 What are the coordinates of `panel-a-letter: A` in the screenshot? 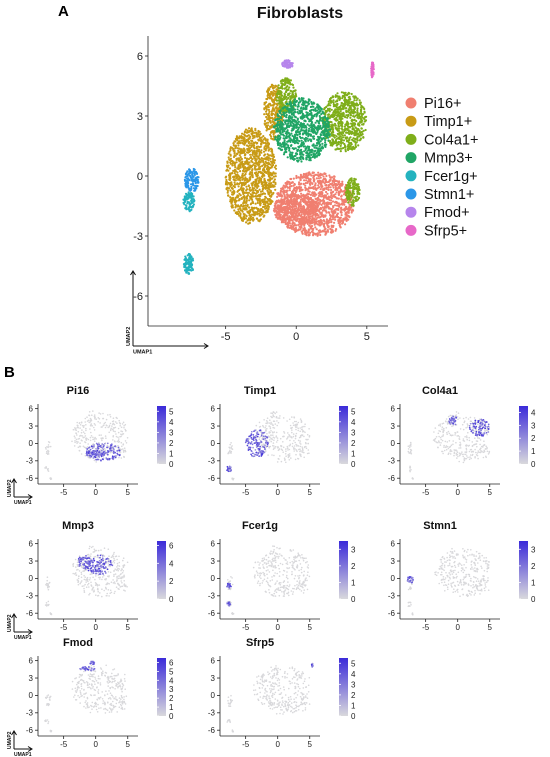 It's located at (63, 11).